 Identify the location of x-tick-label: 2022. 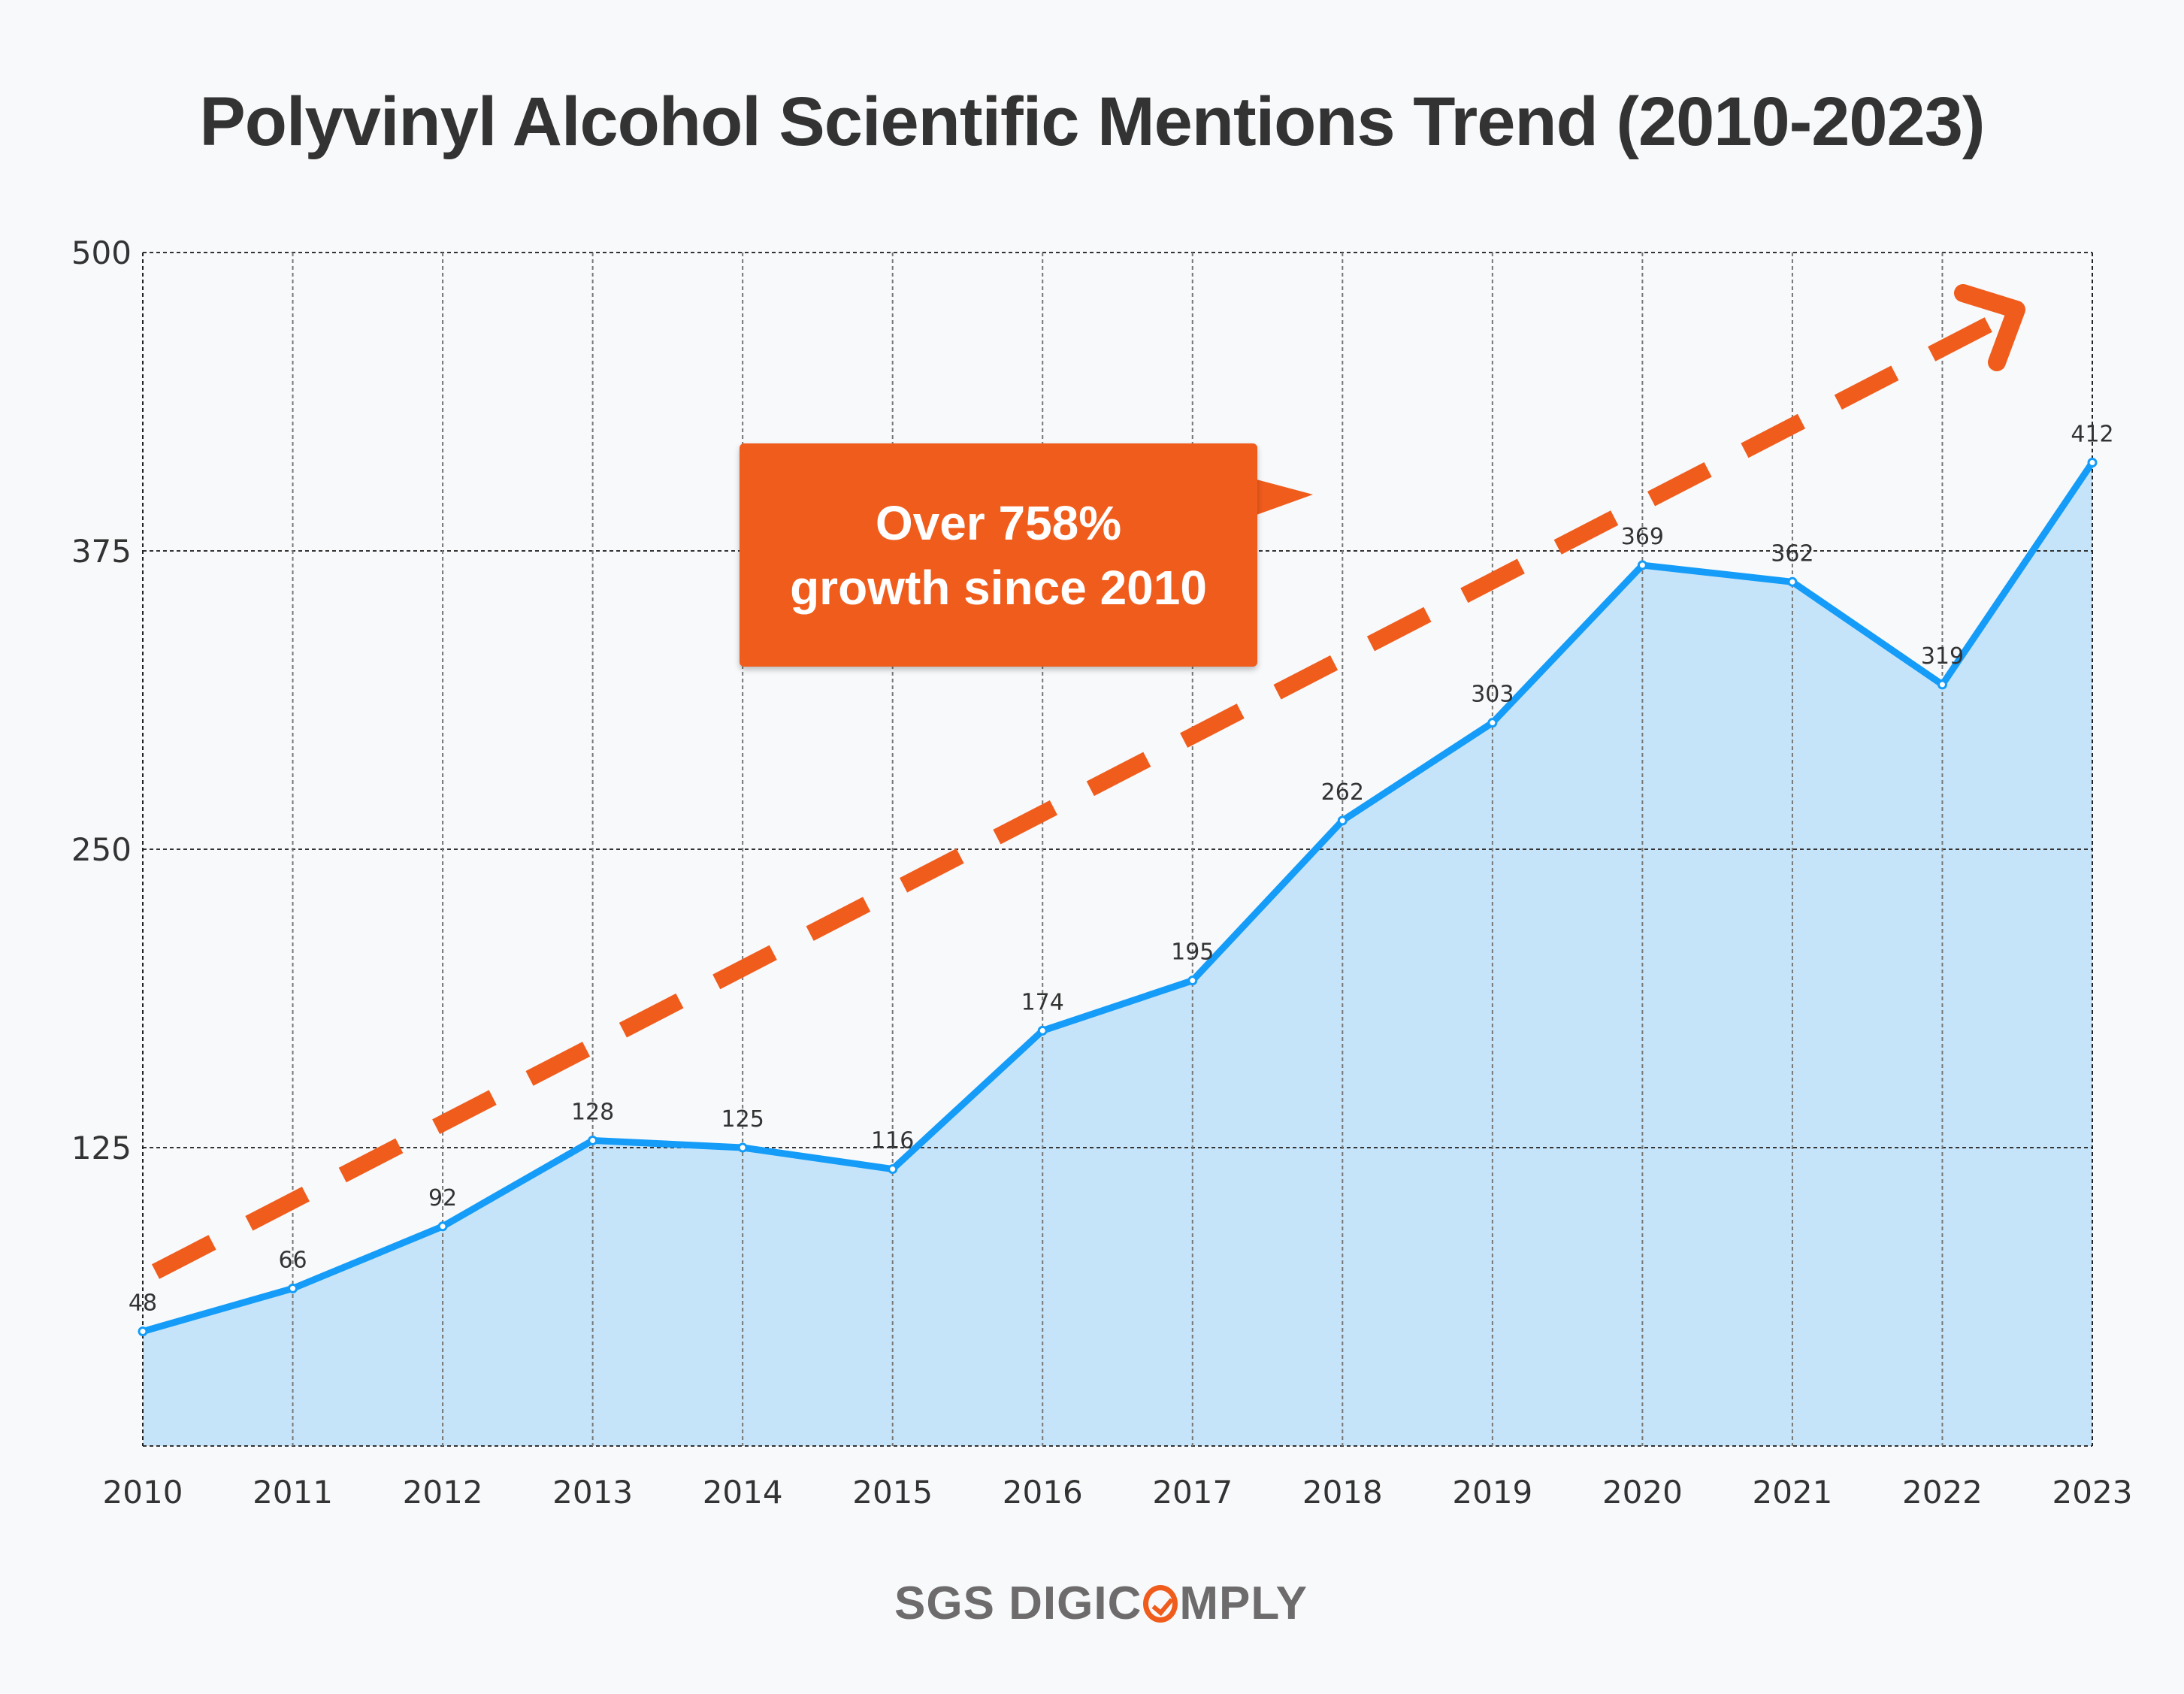
(1942, 1492).